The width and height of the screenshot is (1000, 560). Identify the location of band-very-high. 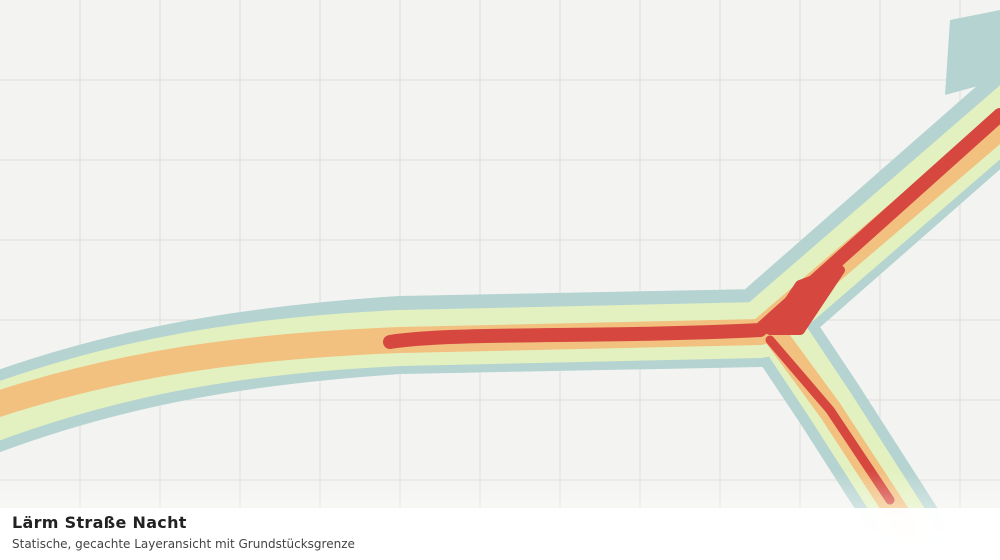
(805, 300).